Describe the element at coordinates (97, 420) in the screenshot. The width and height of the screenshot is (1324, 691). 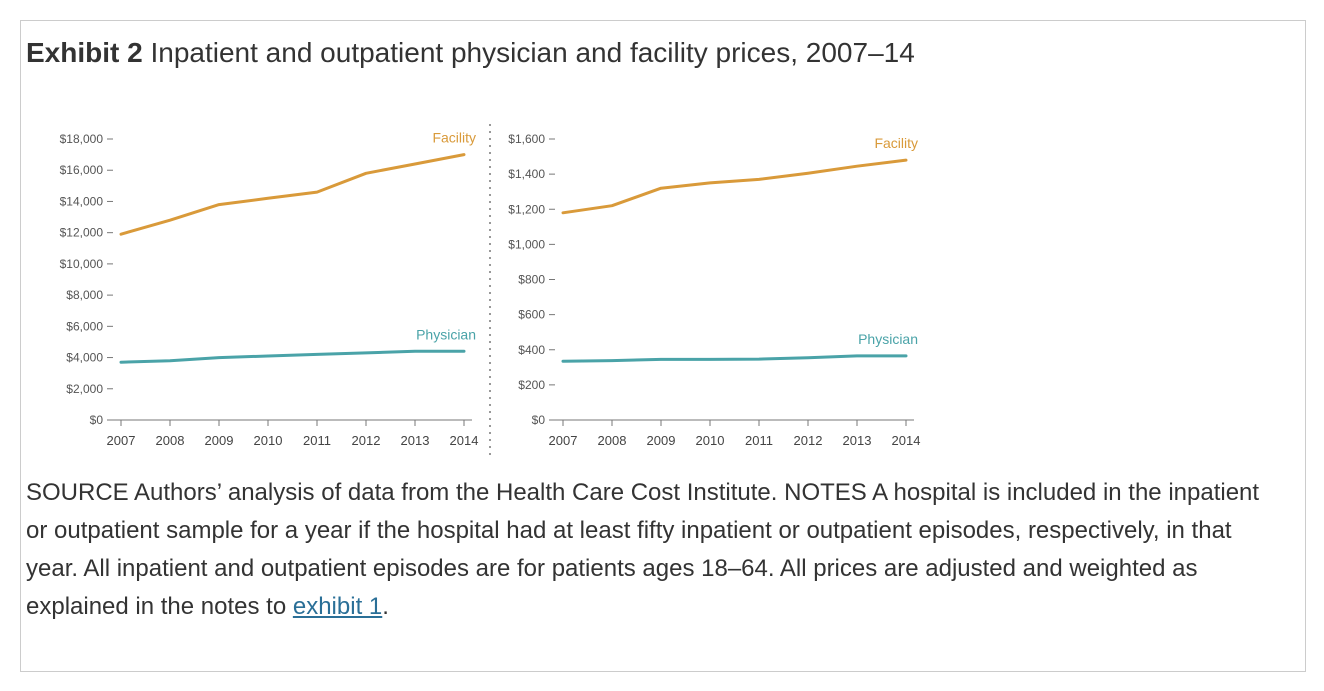
I see `inpatient-y-tick-label: $0` at that location.